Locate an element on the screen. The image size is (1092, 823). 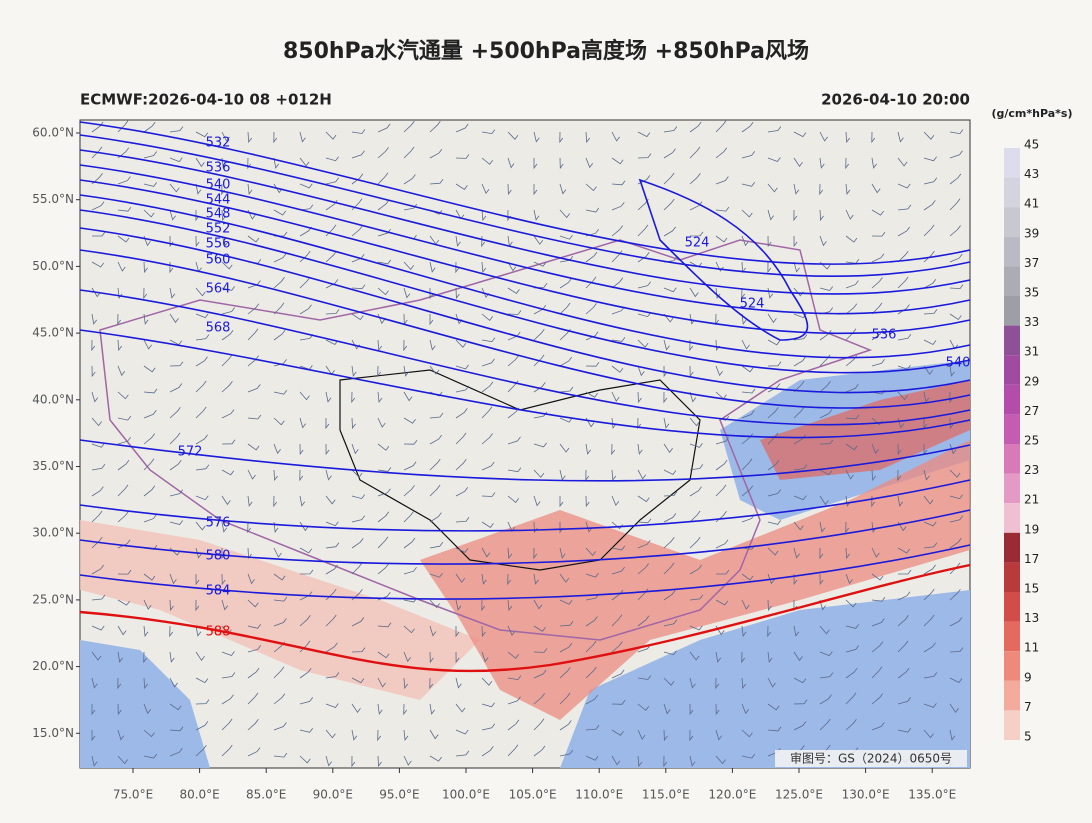
colorbar-label: 43 is located at coordinates (1031, 174).